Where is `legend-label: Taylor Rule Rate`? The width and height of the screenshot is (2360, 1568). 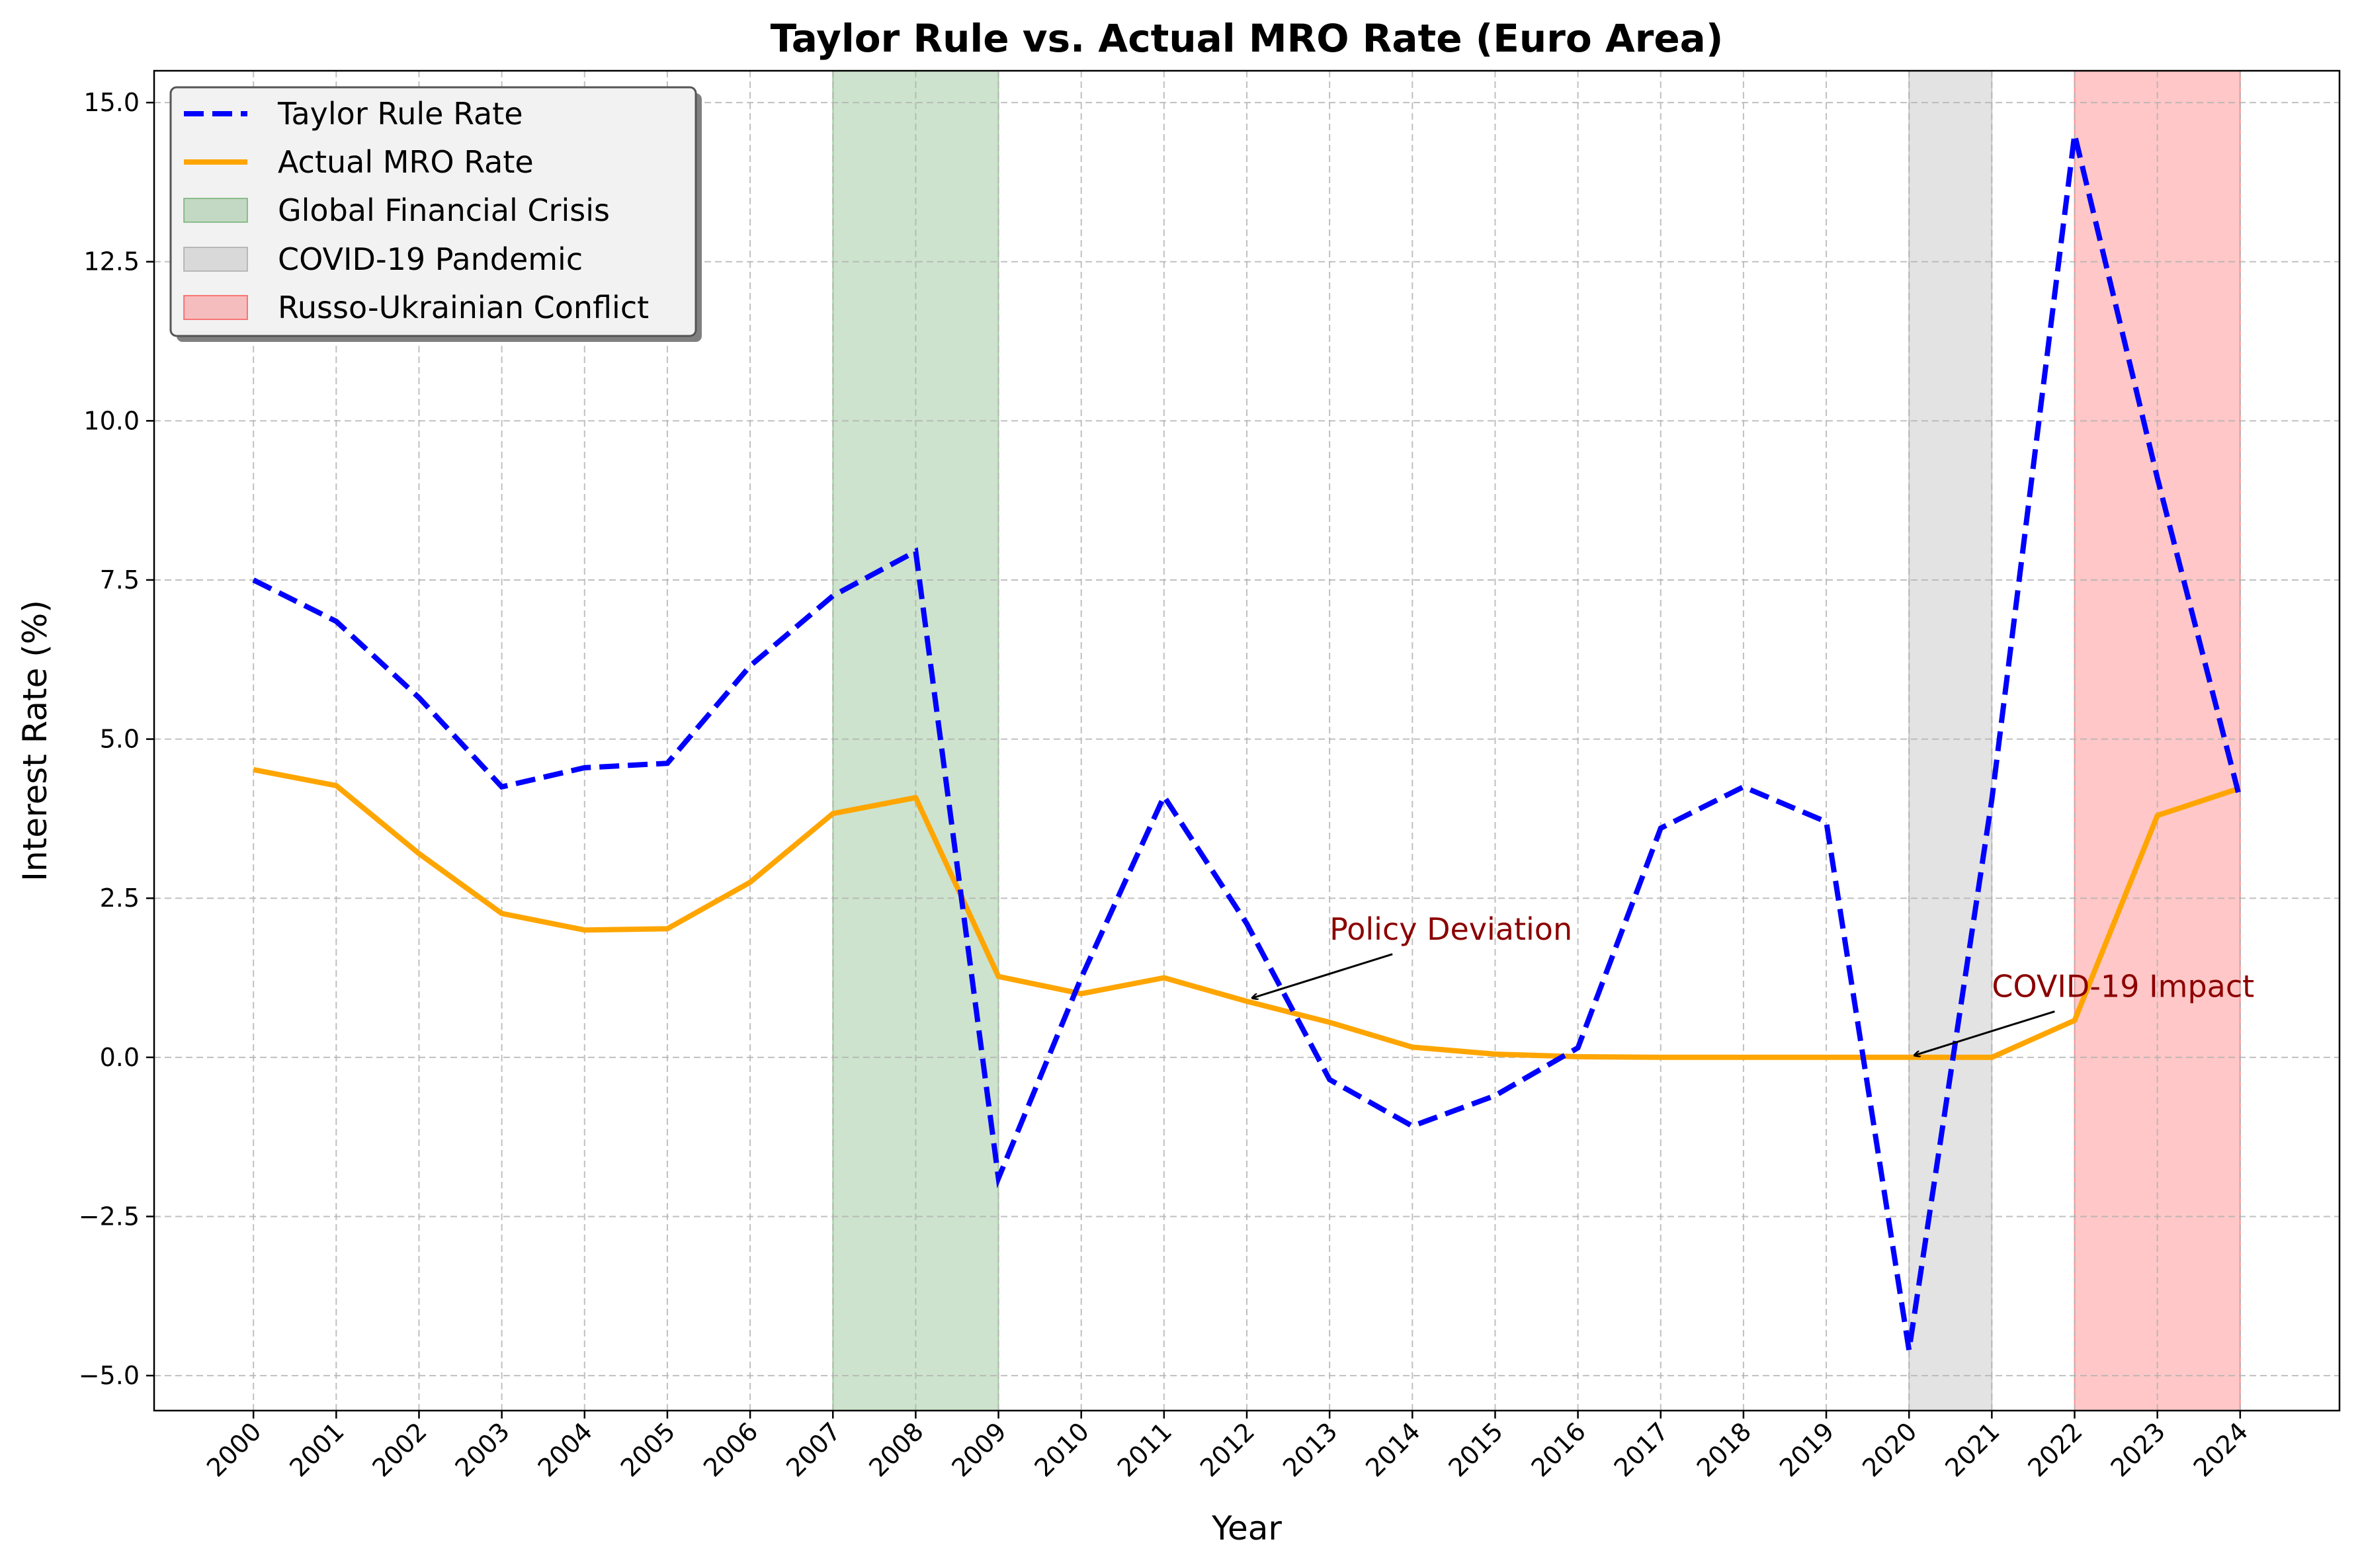 legend-label: Taylor Rule Rate is located at coordinates (400, 114).